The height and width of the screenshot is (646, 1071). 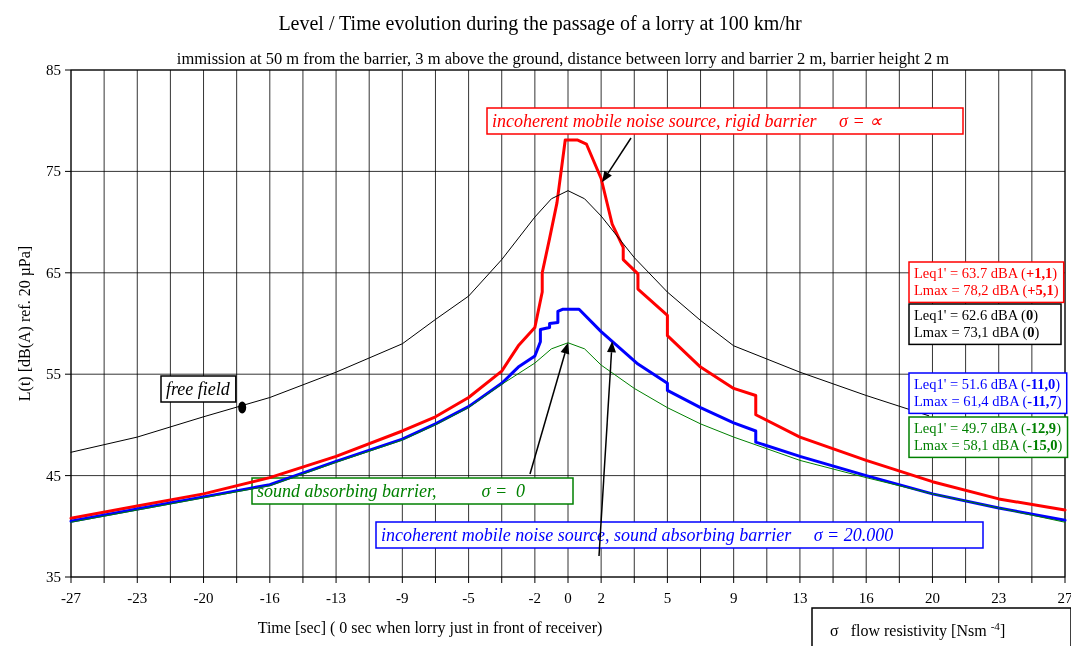 What do you see at coordinates (71, 598) in the screenshot?
I see `x-tick-label: -27` at bounding box center [71, 598].